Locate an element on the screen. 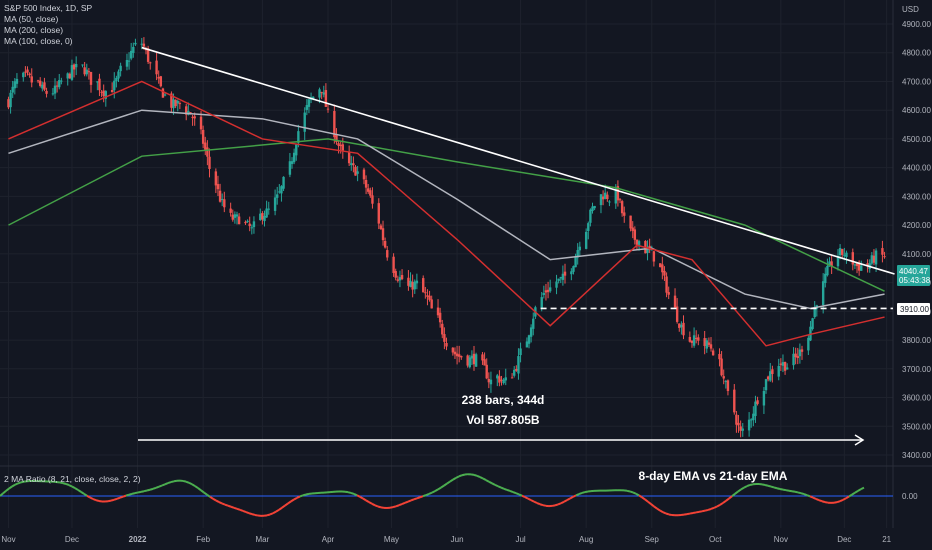 Image resolution: width=932 pixels, height=550 pixels. legend-title: S&P 500 Index, 1D, SP is located at coordinates (48, 8).